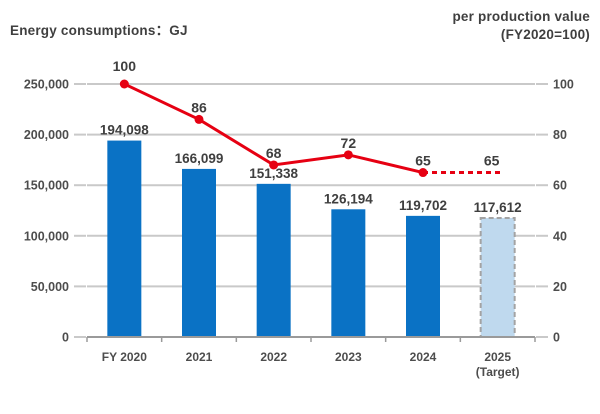 Image resolution: width=600 pixels, height=414 pixels. What do you see at coordinates (46, 85) in the screenshot?
I see `left-axis-tick-label: 250,000` at bounding box center [46, 85].